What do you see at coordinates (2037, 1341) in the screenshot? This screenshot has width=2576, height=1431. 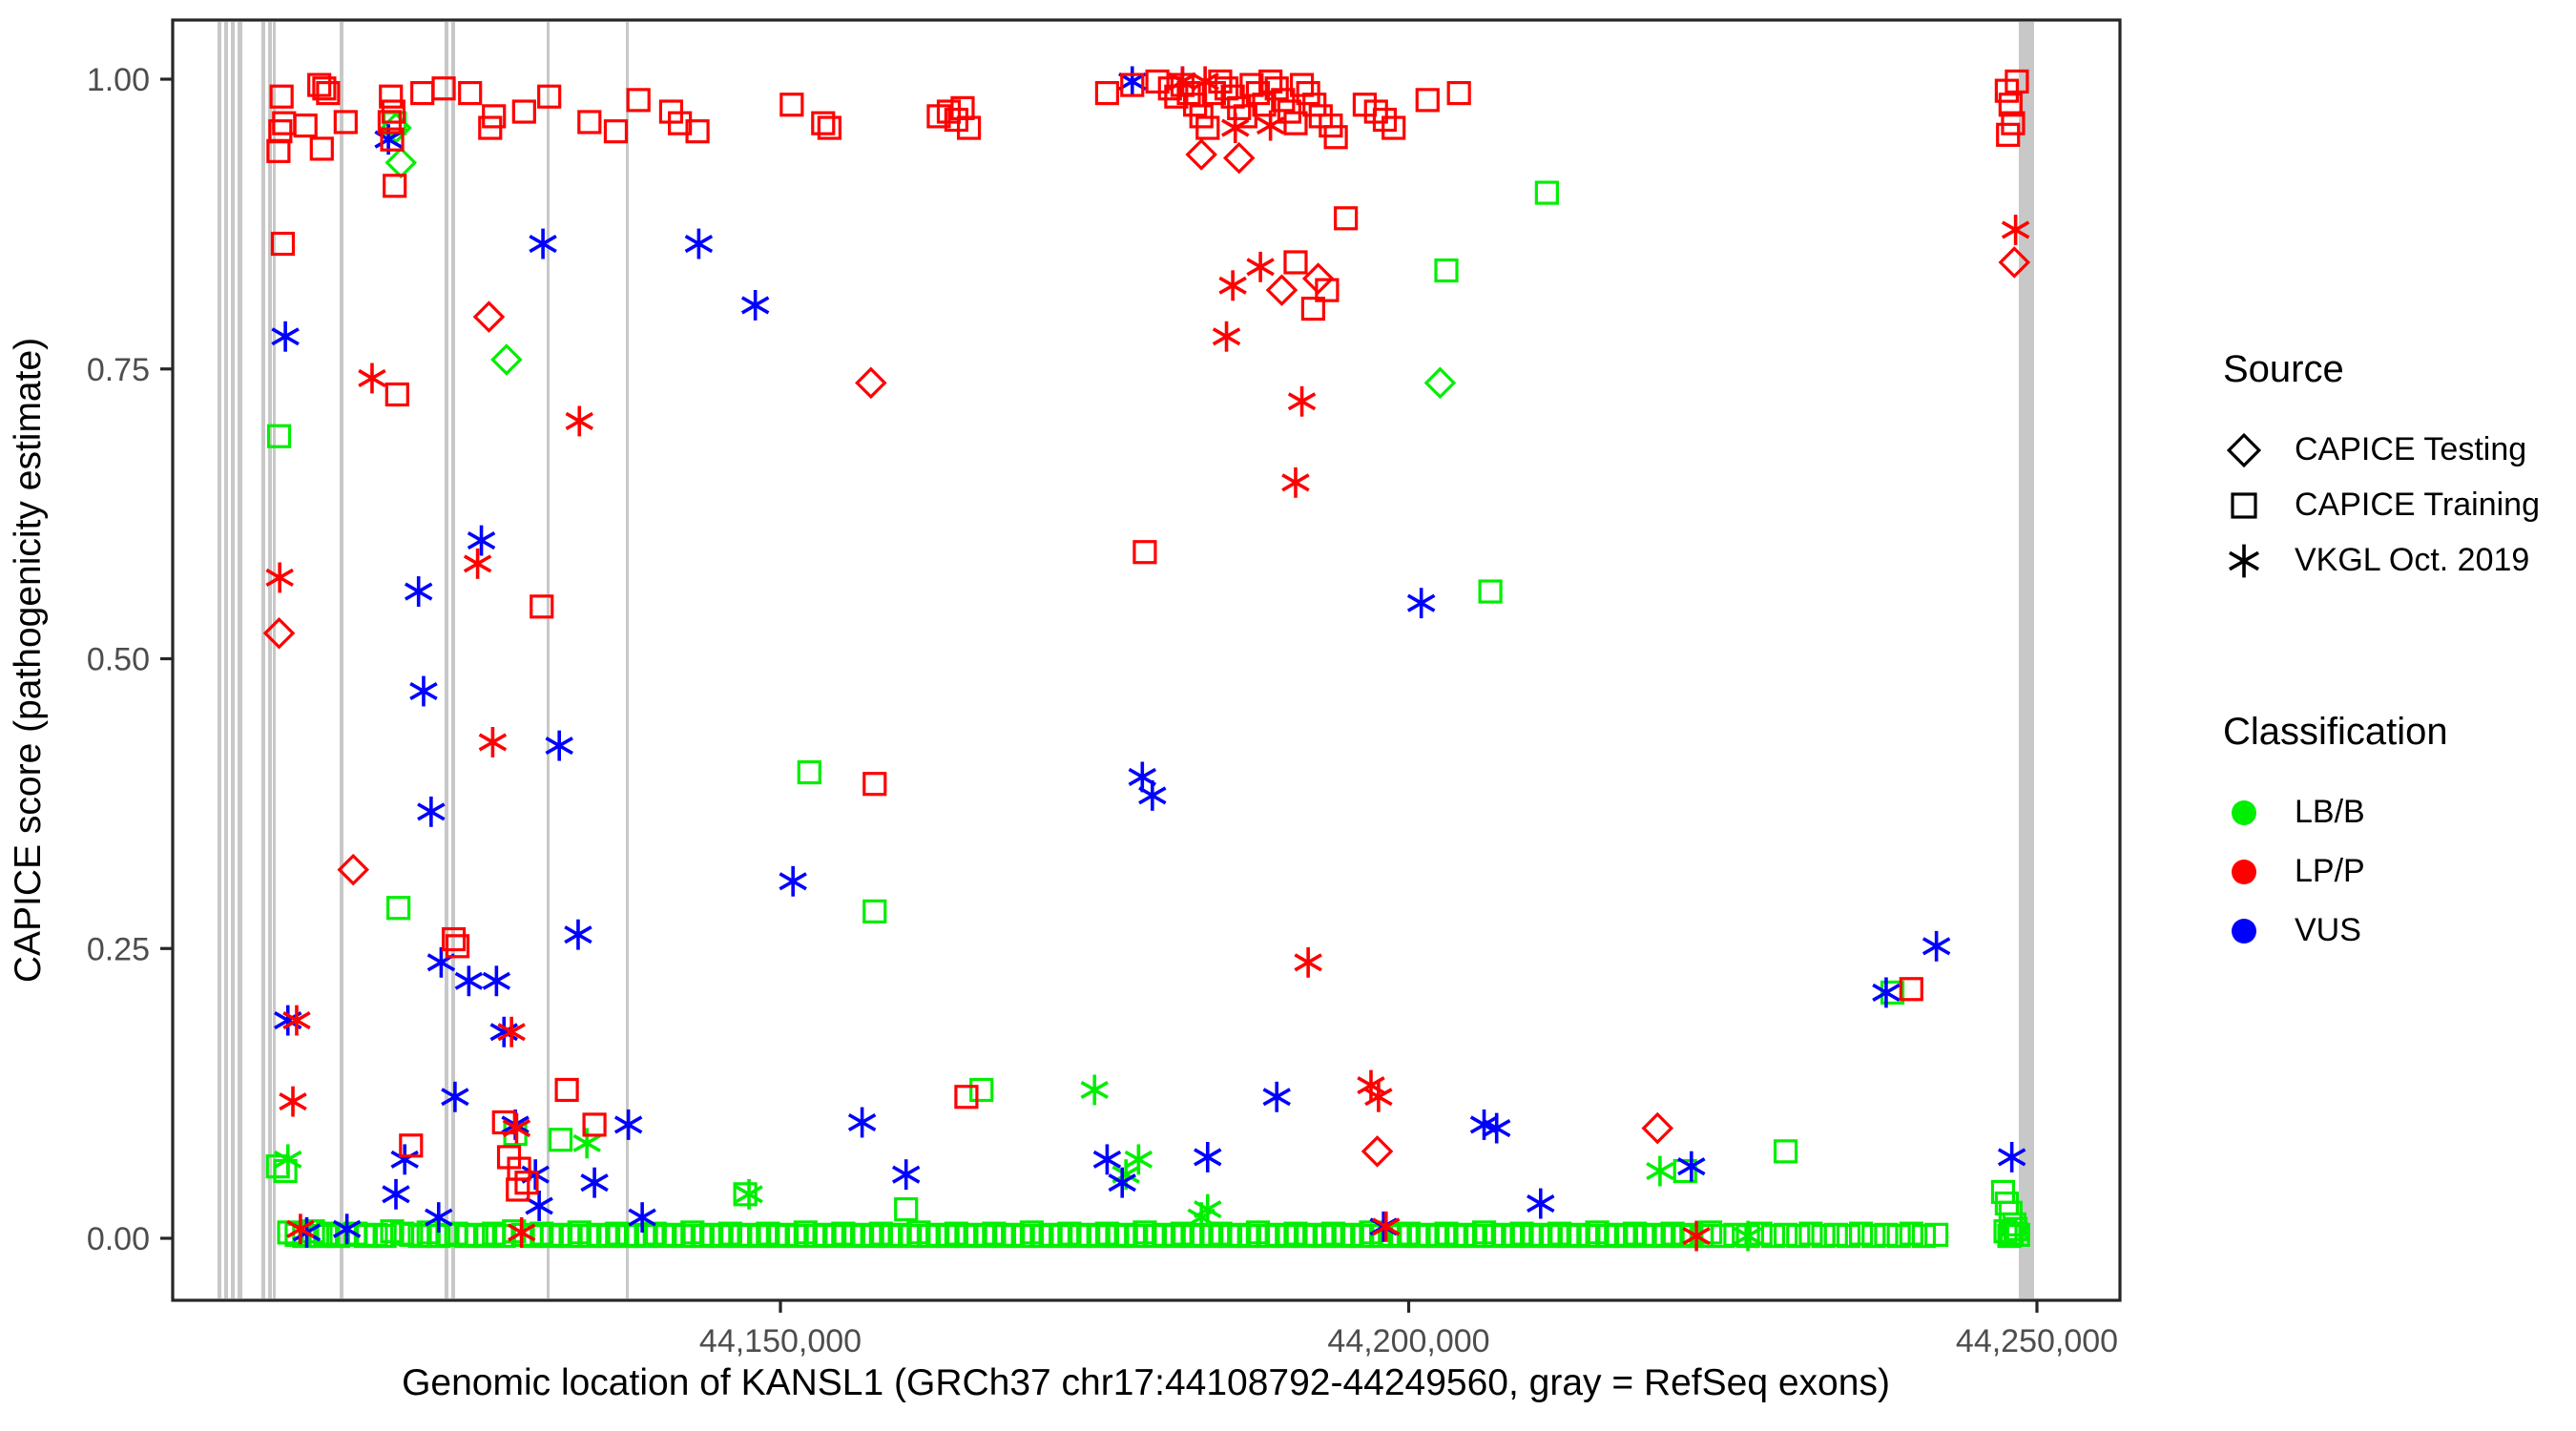 I see `x-axis-tick-label: 44,250,000` at bounding box center [2037, 1341].